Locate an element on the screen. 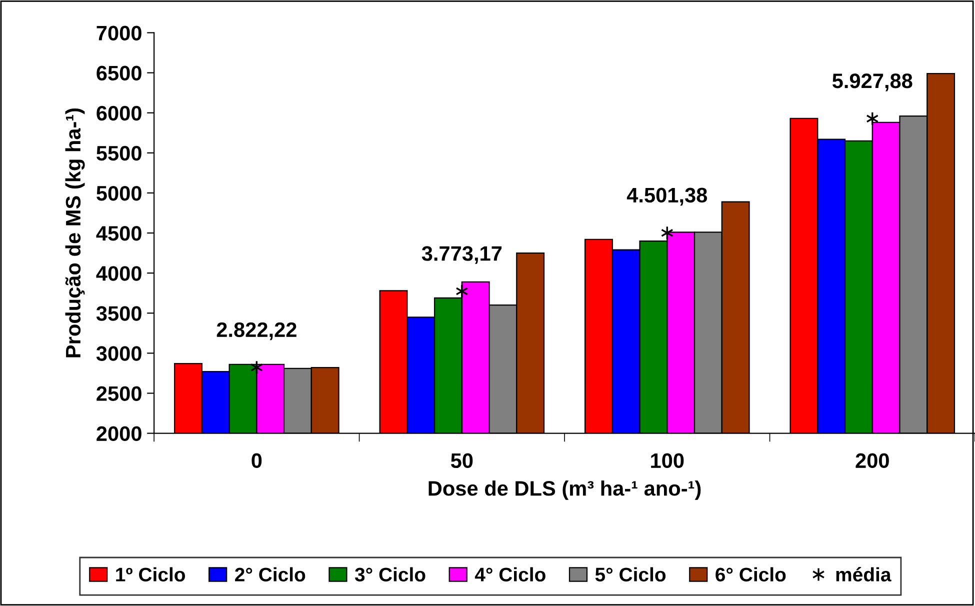 This screenshot has width=975, height=606. data-label: 4.501,38 is located at coordinates (667, 197).